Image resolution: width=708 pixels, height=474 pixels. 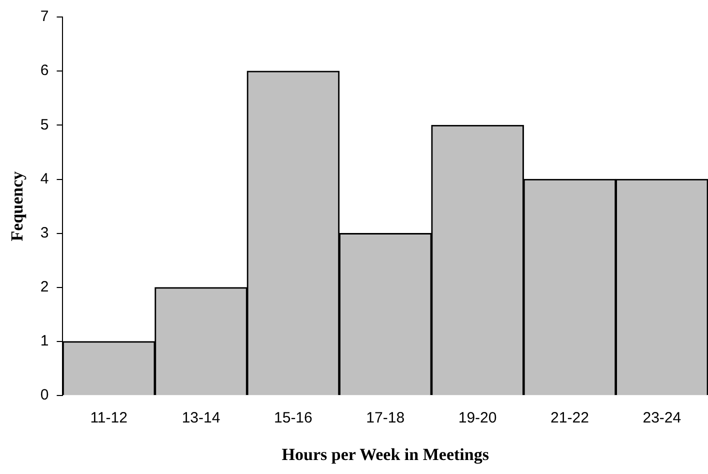 What do you see at coordinates (44, 395) in the screenshot?
I see `y-tick-label: 0` at bounding box center [44, 395].